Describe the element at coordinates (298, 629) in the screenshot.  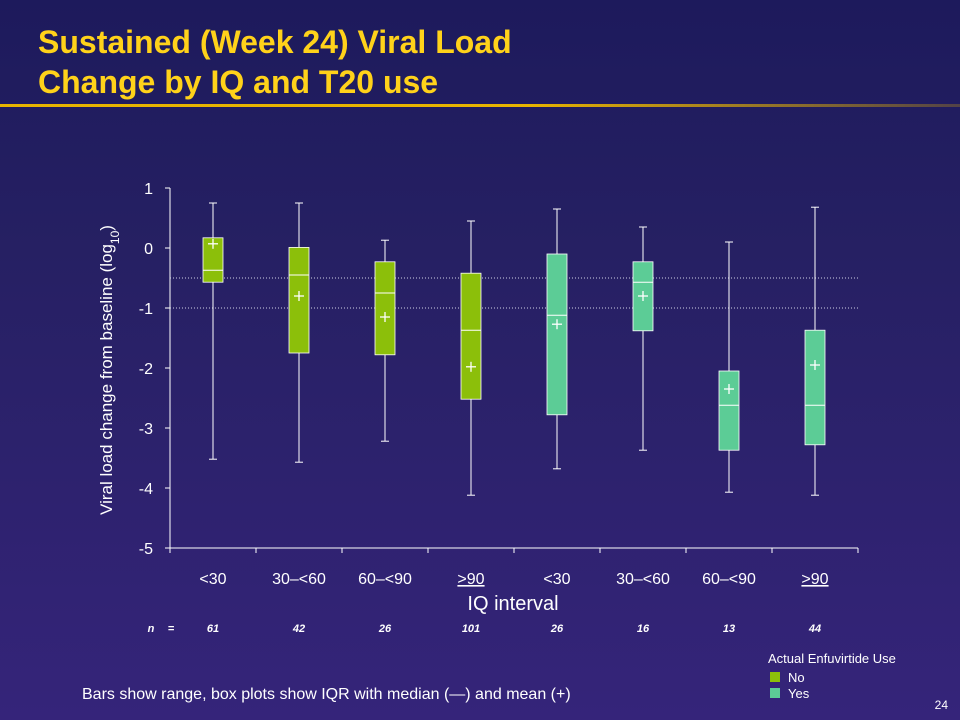
I see `n-count: 42` at that location.